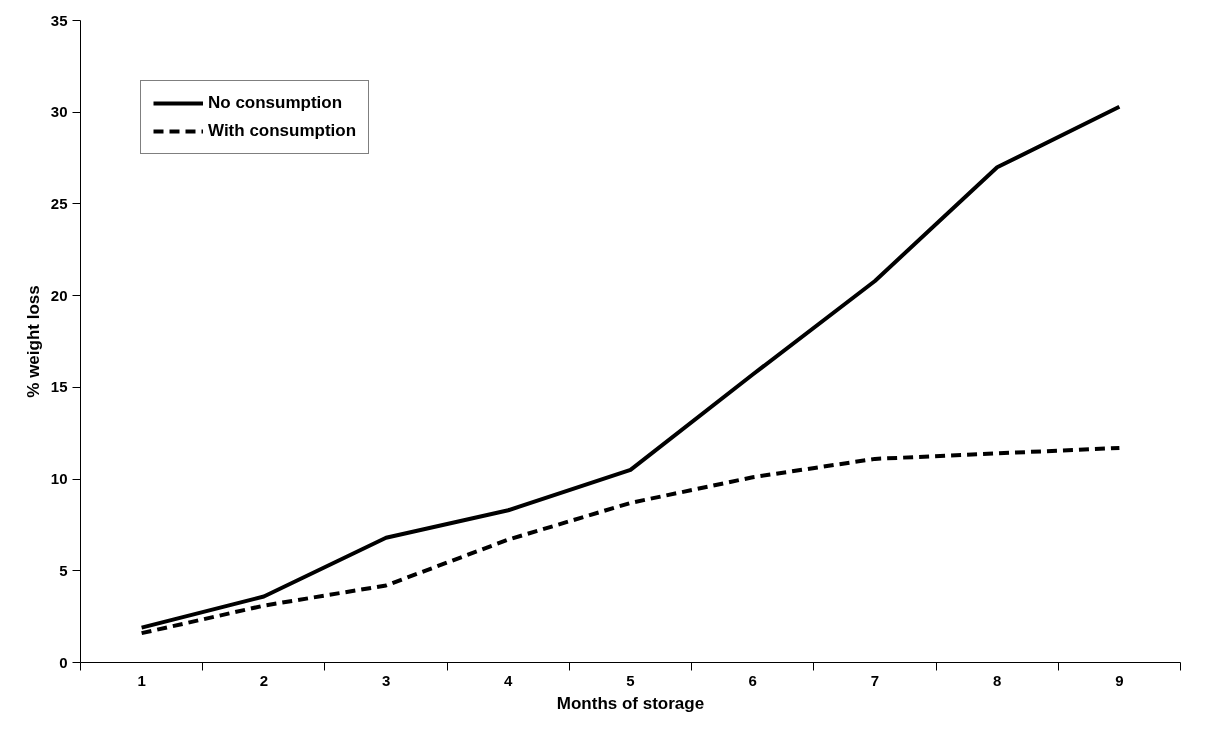 The width and height of the screenshot is (1226, 736). Describe the element at coordinates (33, 341) in the screenshot. I see `y-axis-title: % weight loss` at that location.